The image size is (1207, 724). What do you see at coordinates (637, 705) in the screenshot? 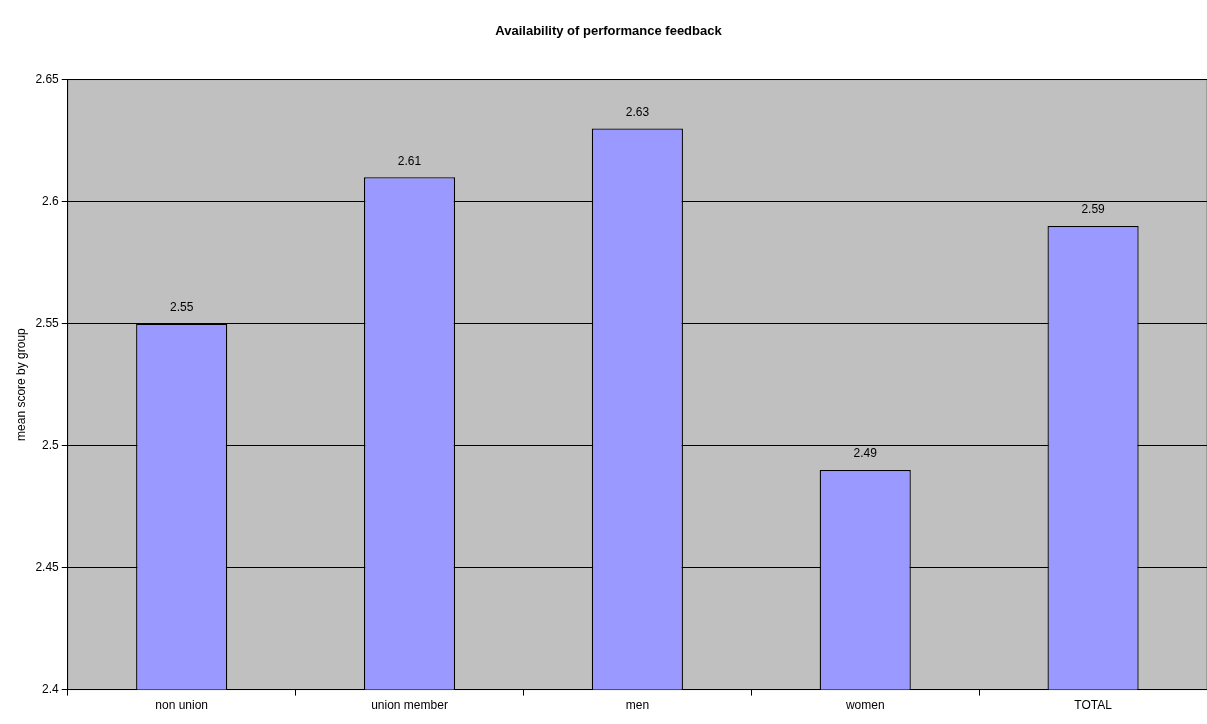
I see `x-tick-label: men` at bounding box center [637, 705].